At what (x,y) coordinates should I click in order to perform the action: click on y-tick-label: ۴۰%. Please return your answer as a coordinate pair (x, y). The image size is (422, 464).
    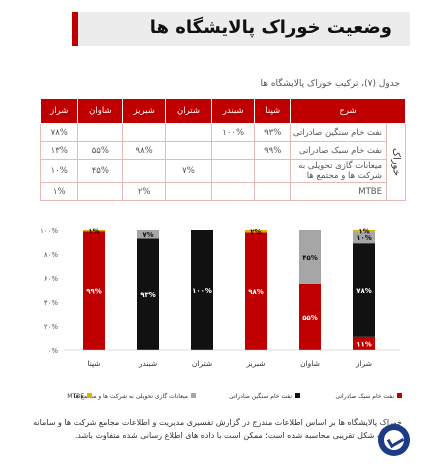
    Looking at the image, I should click on (51, 303).